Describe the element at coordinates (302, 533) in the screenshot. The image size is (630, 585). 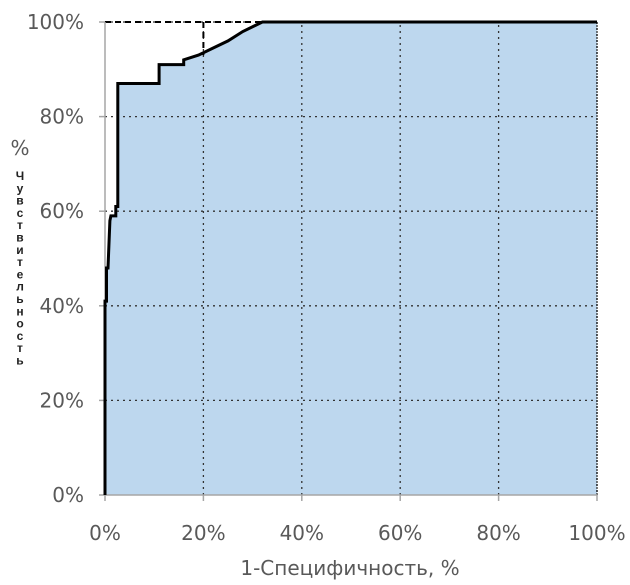
I see `x-tick-label: 40%` at that location.